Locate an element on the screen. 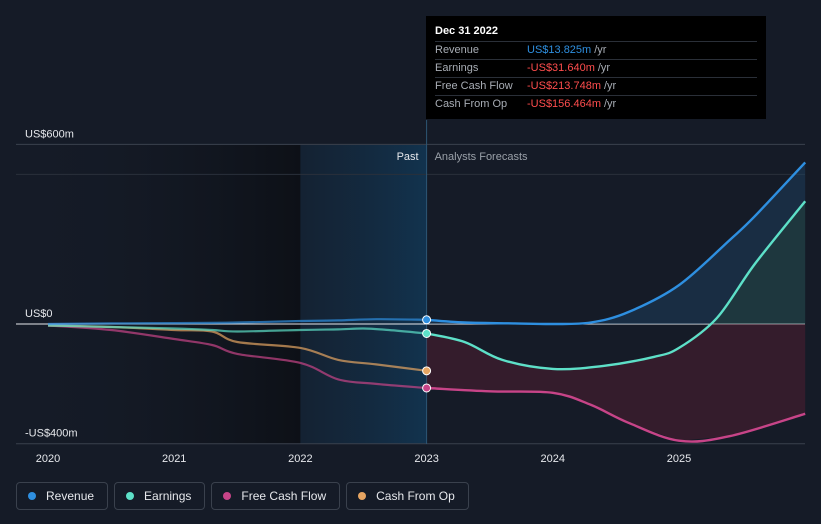 This screenshot has height=524, width=821. tooltip-date: Dec 31 2022 is located at coordinates (466, 31).